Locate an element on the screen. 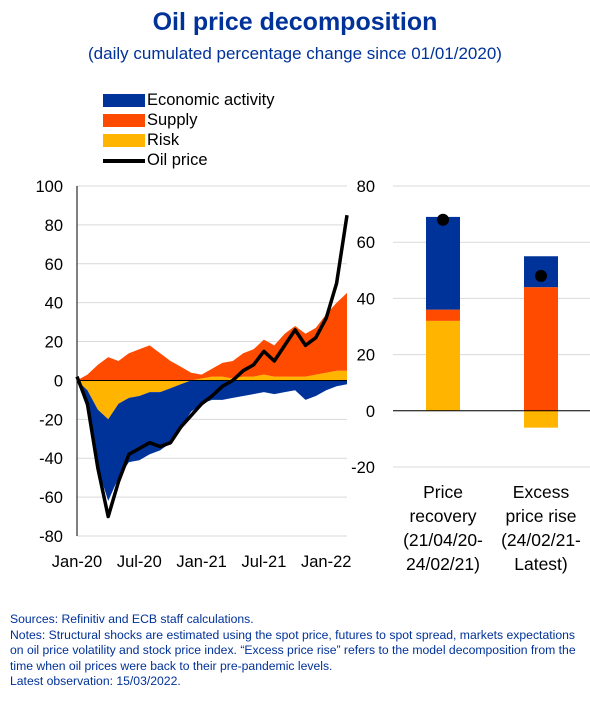 The width and height of the screenshot is (590, 703). y-tick-label-right: 20 is located at coordinates (366, 356).